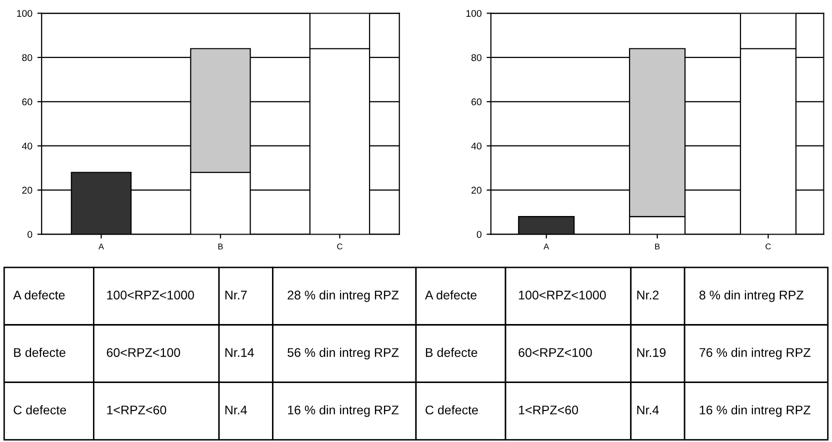 This screenshot has height=442, width=832. I want to click on text: 56 % din intreg RPZ, so click(343, 354).